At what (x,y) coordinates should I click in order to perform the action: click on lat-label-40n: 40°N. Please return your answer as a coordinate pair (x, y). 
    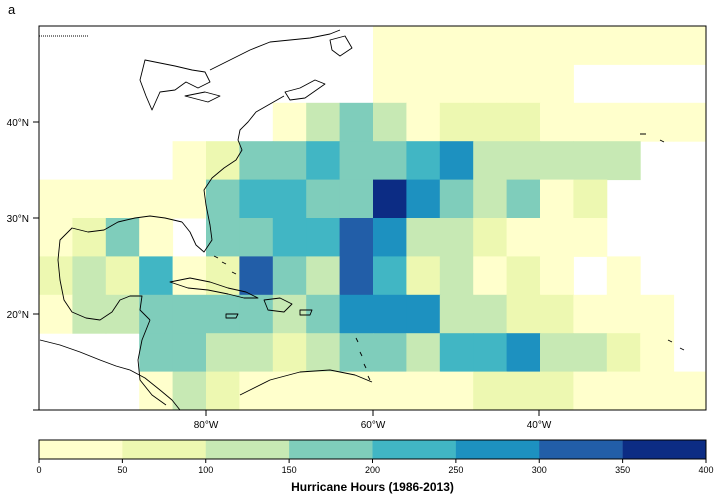
    Looking at the image, I should click on (18, 123).